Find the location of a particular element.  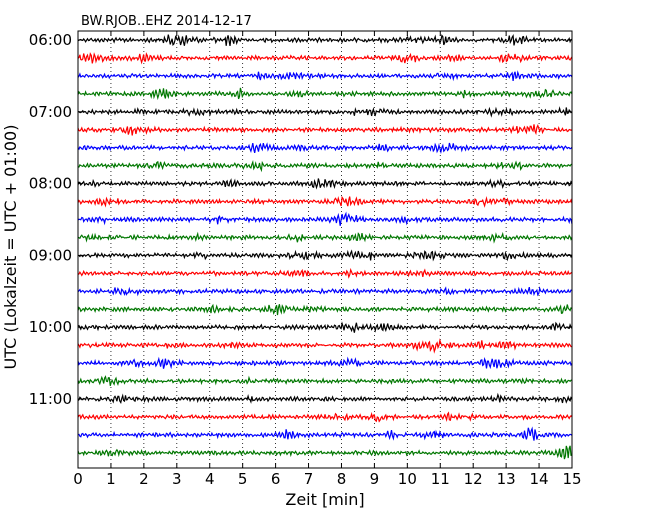

x-tick-label: 13 is located at coordinates (506, 479).